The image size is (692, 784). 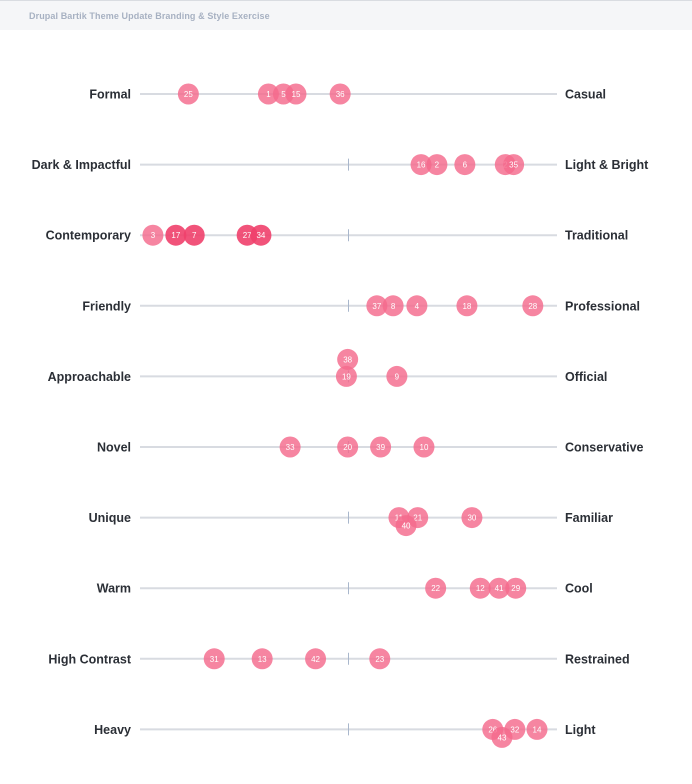 I want to click on response-marker: 3, so click(x=153, y=235).